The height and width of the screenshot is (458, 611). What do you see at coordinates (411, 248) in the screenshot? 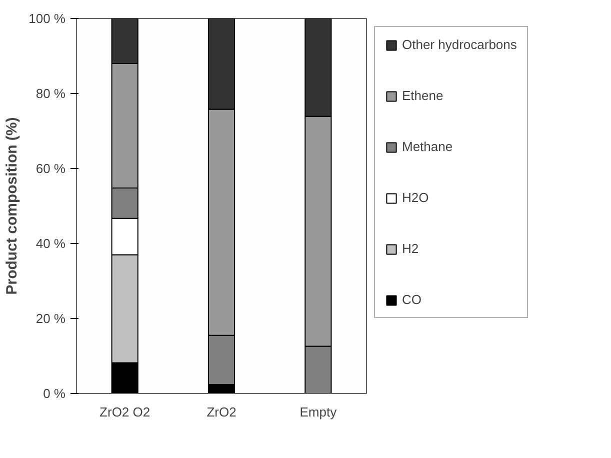
I see `legend-label: H2` at bounding box center [411, 248].